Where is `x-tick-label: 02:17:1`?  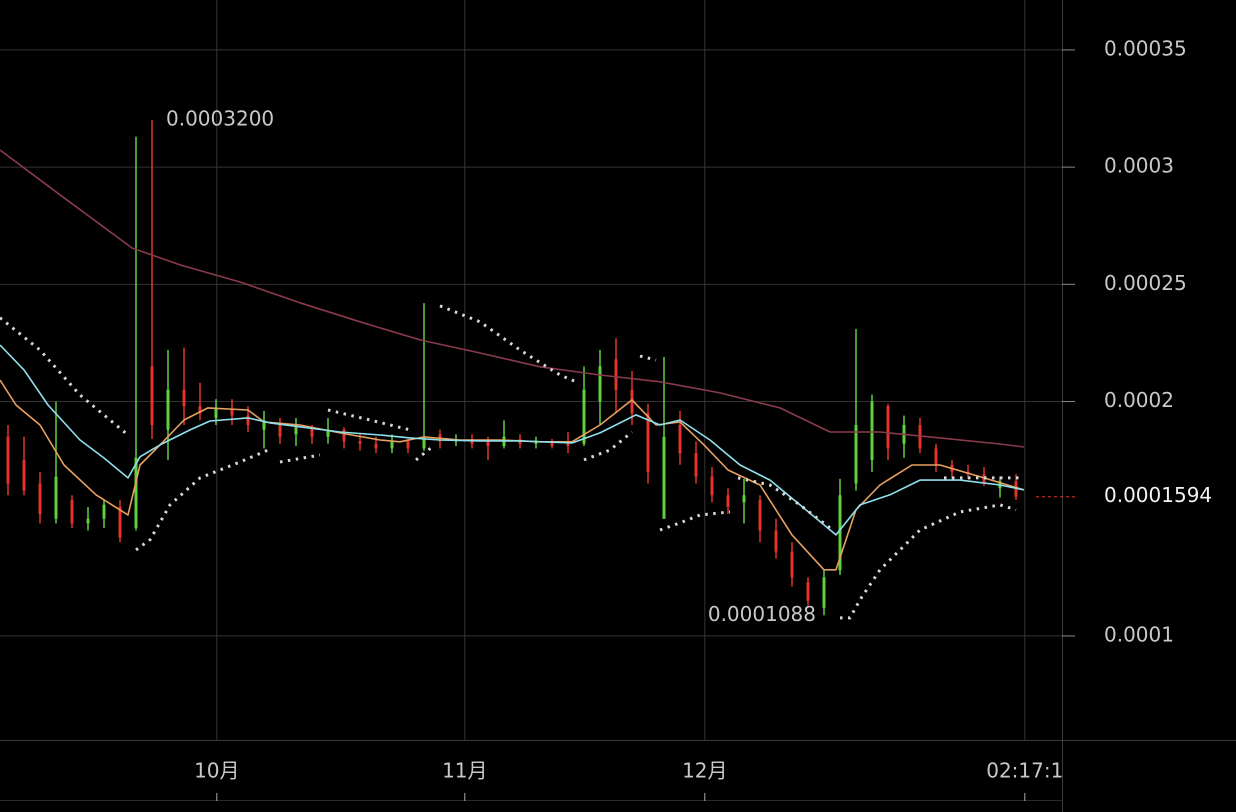
x-tick-label: 02:17:1 is located at coordinates (1024, 771).